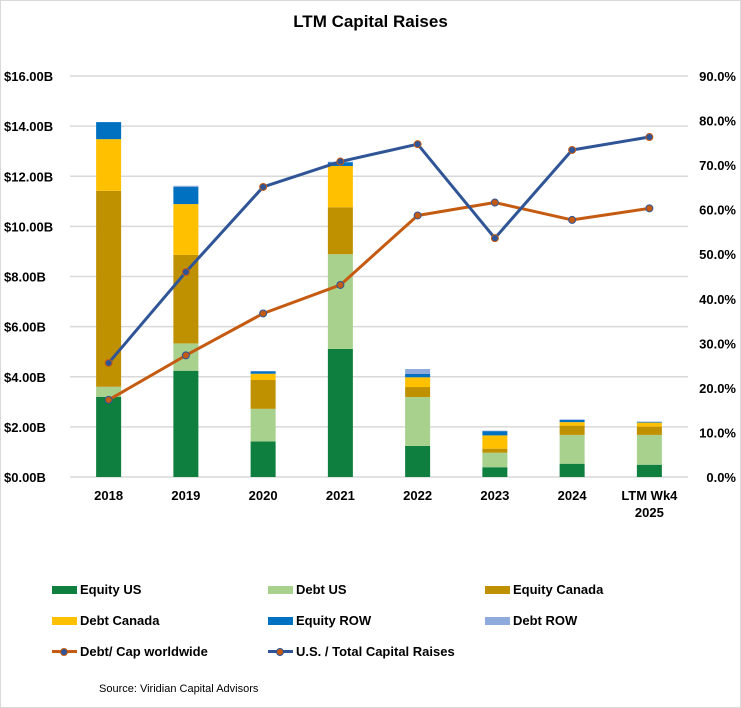  I want to click on x-tick-label: 2019, so click(185, 495).